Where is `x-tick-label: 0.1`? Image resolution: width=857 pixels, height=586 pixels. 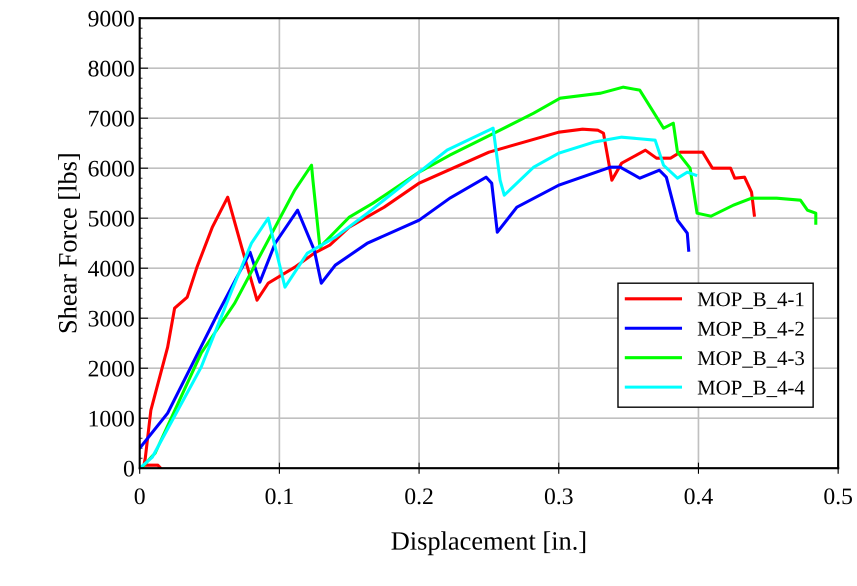
x-tick-label: 0.1 is located at coordinates (279, 496).